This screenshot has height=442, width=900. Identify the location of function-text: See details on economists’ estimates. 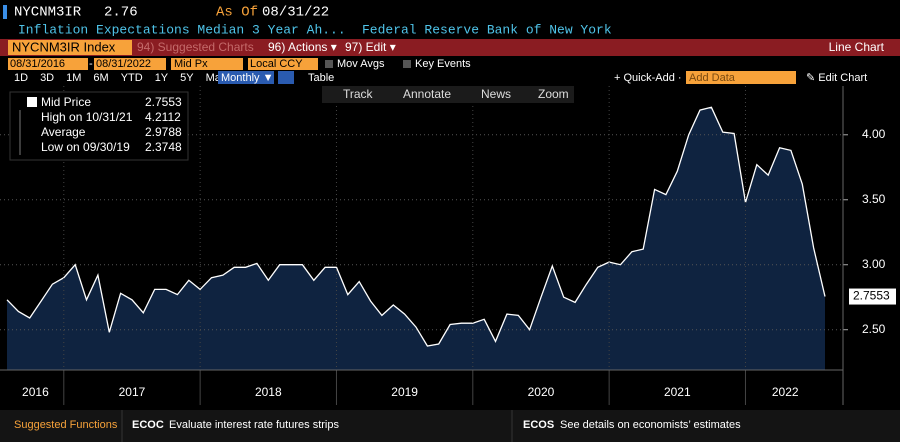
(650, 425).